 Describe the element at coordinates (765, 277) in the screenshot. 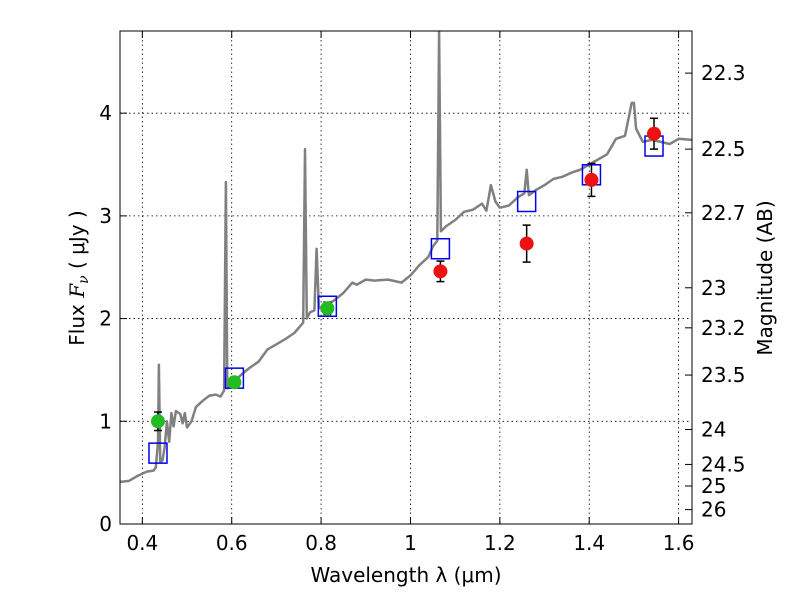

I see `right-axis-label: Magnitude (AB)` at that location.